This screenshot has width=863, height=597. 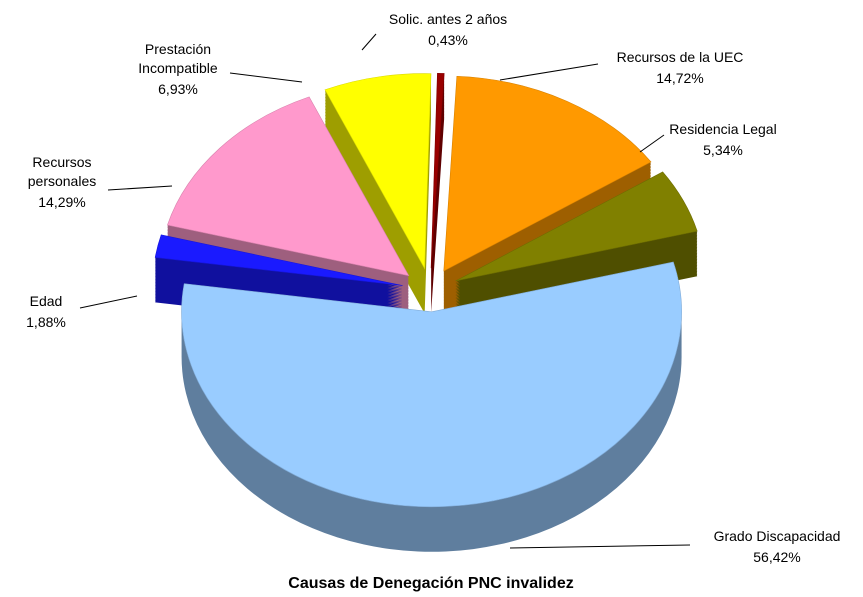 I want to click on value-label: 56,42%, so click(x=777, y=557).